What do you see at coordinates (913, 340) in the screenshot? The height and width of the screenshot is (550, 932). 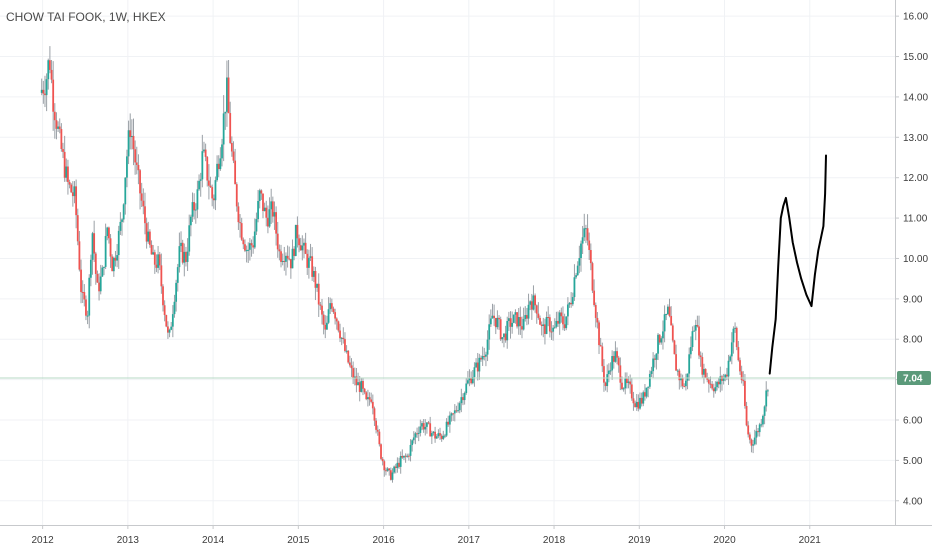 I see `y-tick-label: 8.00` at bounding box center [913, 340].